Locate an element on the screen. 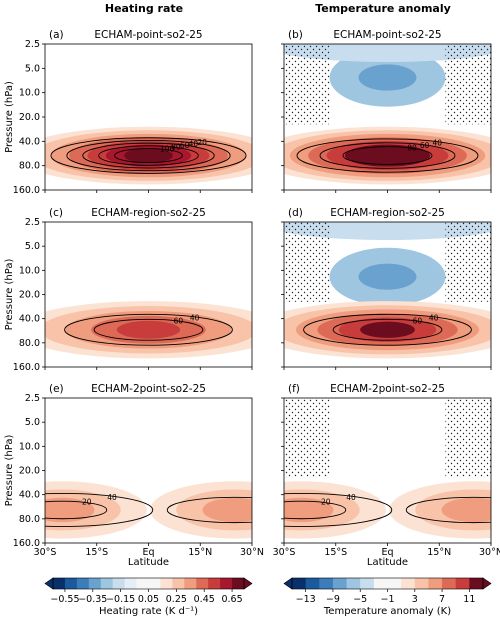 The width and height of the screenshot is (500, 619). panel-letter: (a) is located at coordinates (56, 35).